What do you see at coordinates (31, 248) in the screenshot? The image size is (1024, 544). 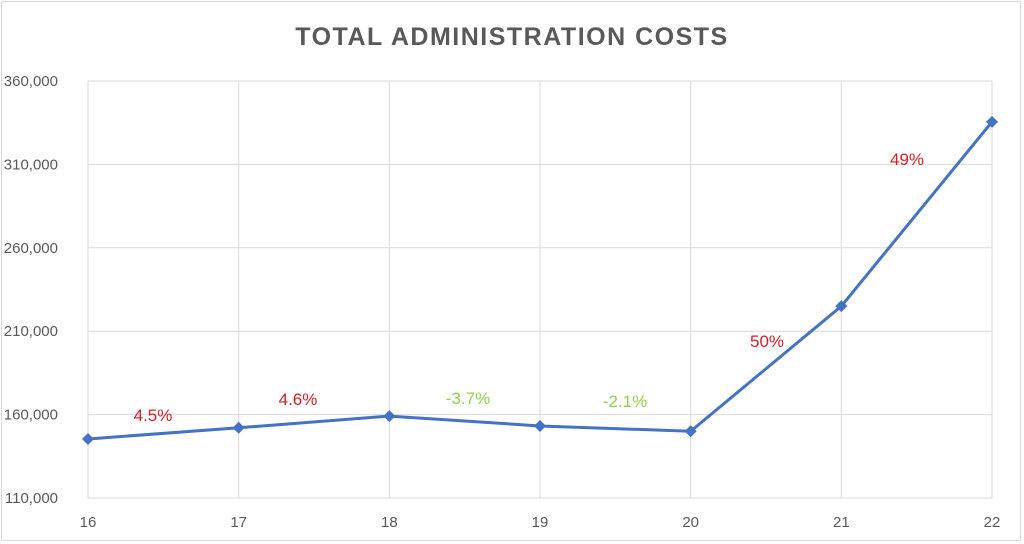 I see `y-tick-label: 260,000` at bounding box center [31, 248].